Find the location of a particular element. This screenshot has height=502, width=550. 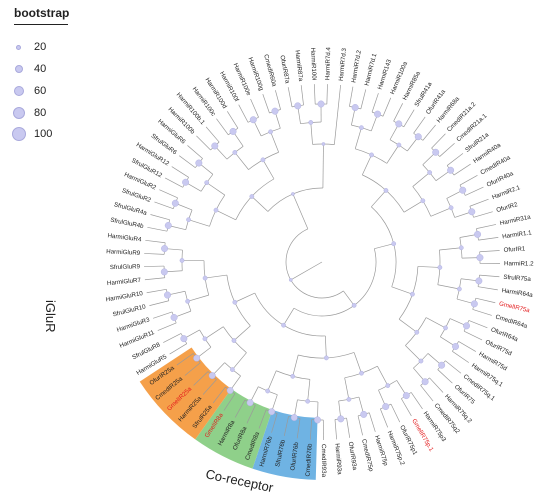

leaf-label: HarmiR64a is located at coordinates (517, 293).